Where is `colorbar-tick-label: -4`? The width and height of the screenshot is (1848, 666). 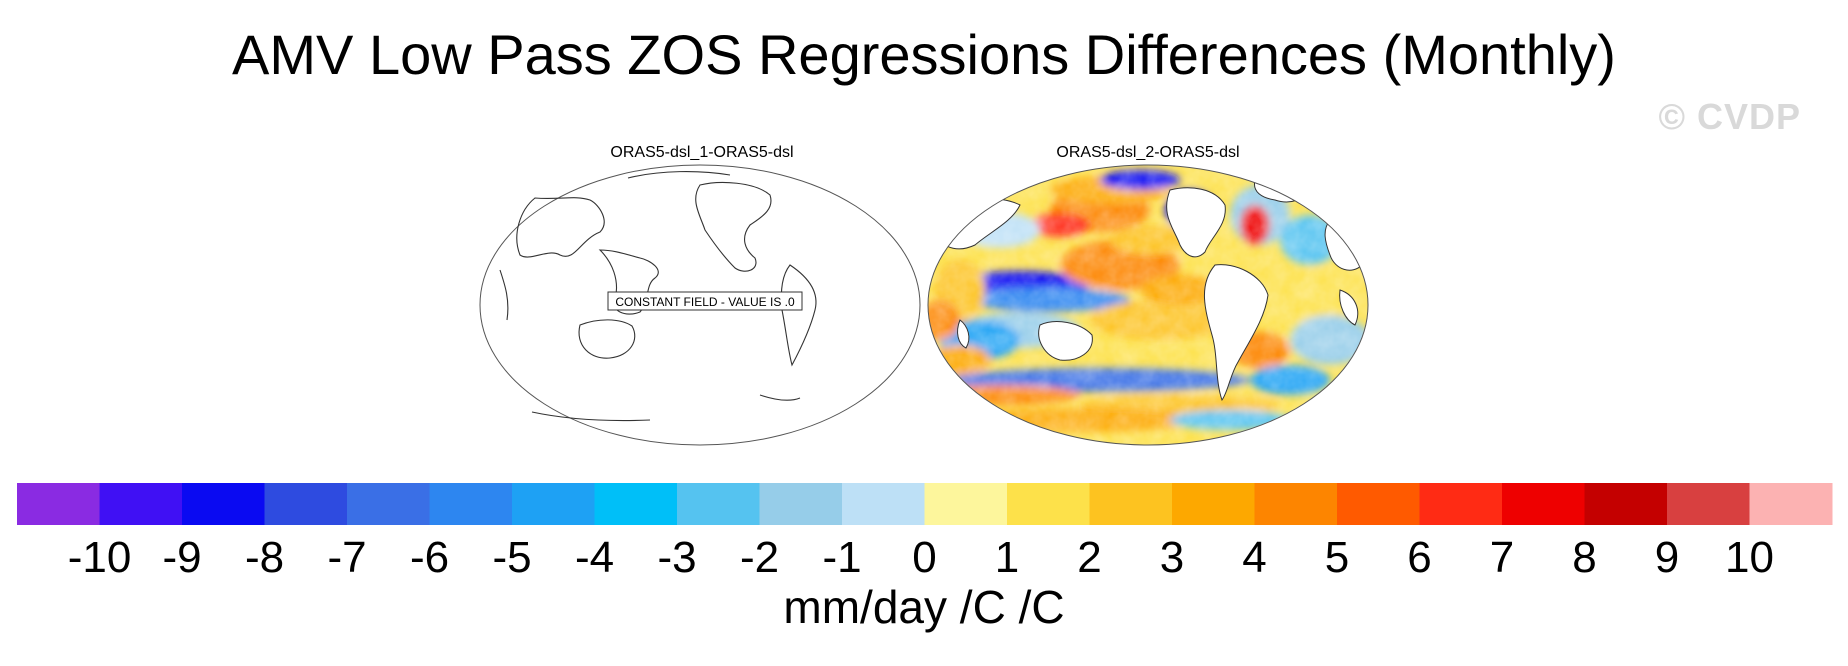 colorbar-tick-label: -4 is located at coordinates (594, 557).